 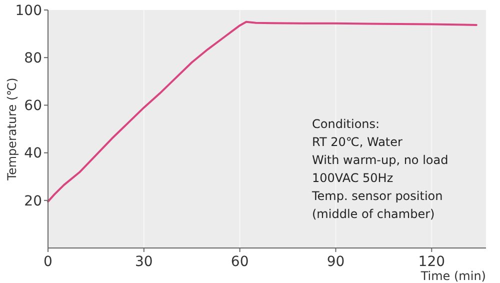 I want to click on x-tick-label: 30, so click(x=144, y=262).